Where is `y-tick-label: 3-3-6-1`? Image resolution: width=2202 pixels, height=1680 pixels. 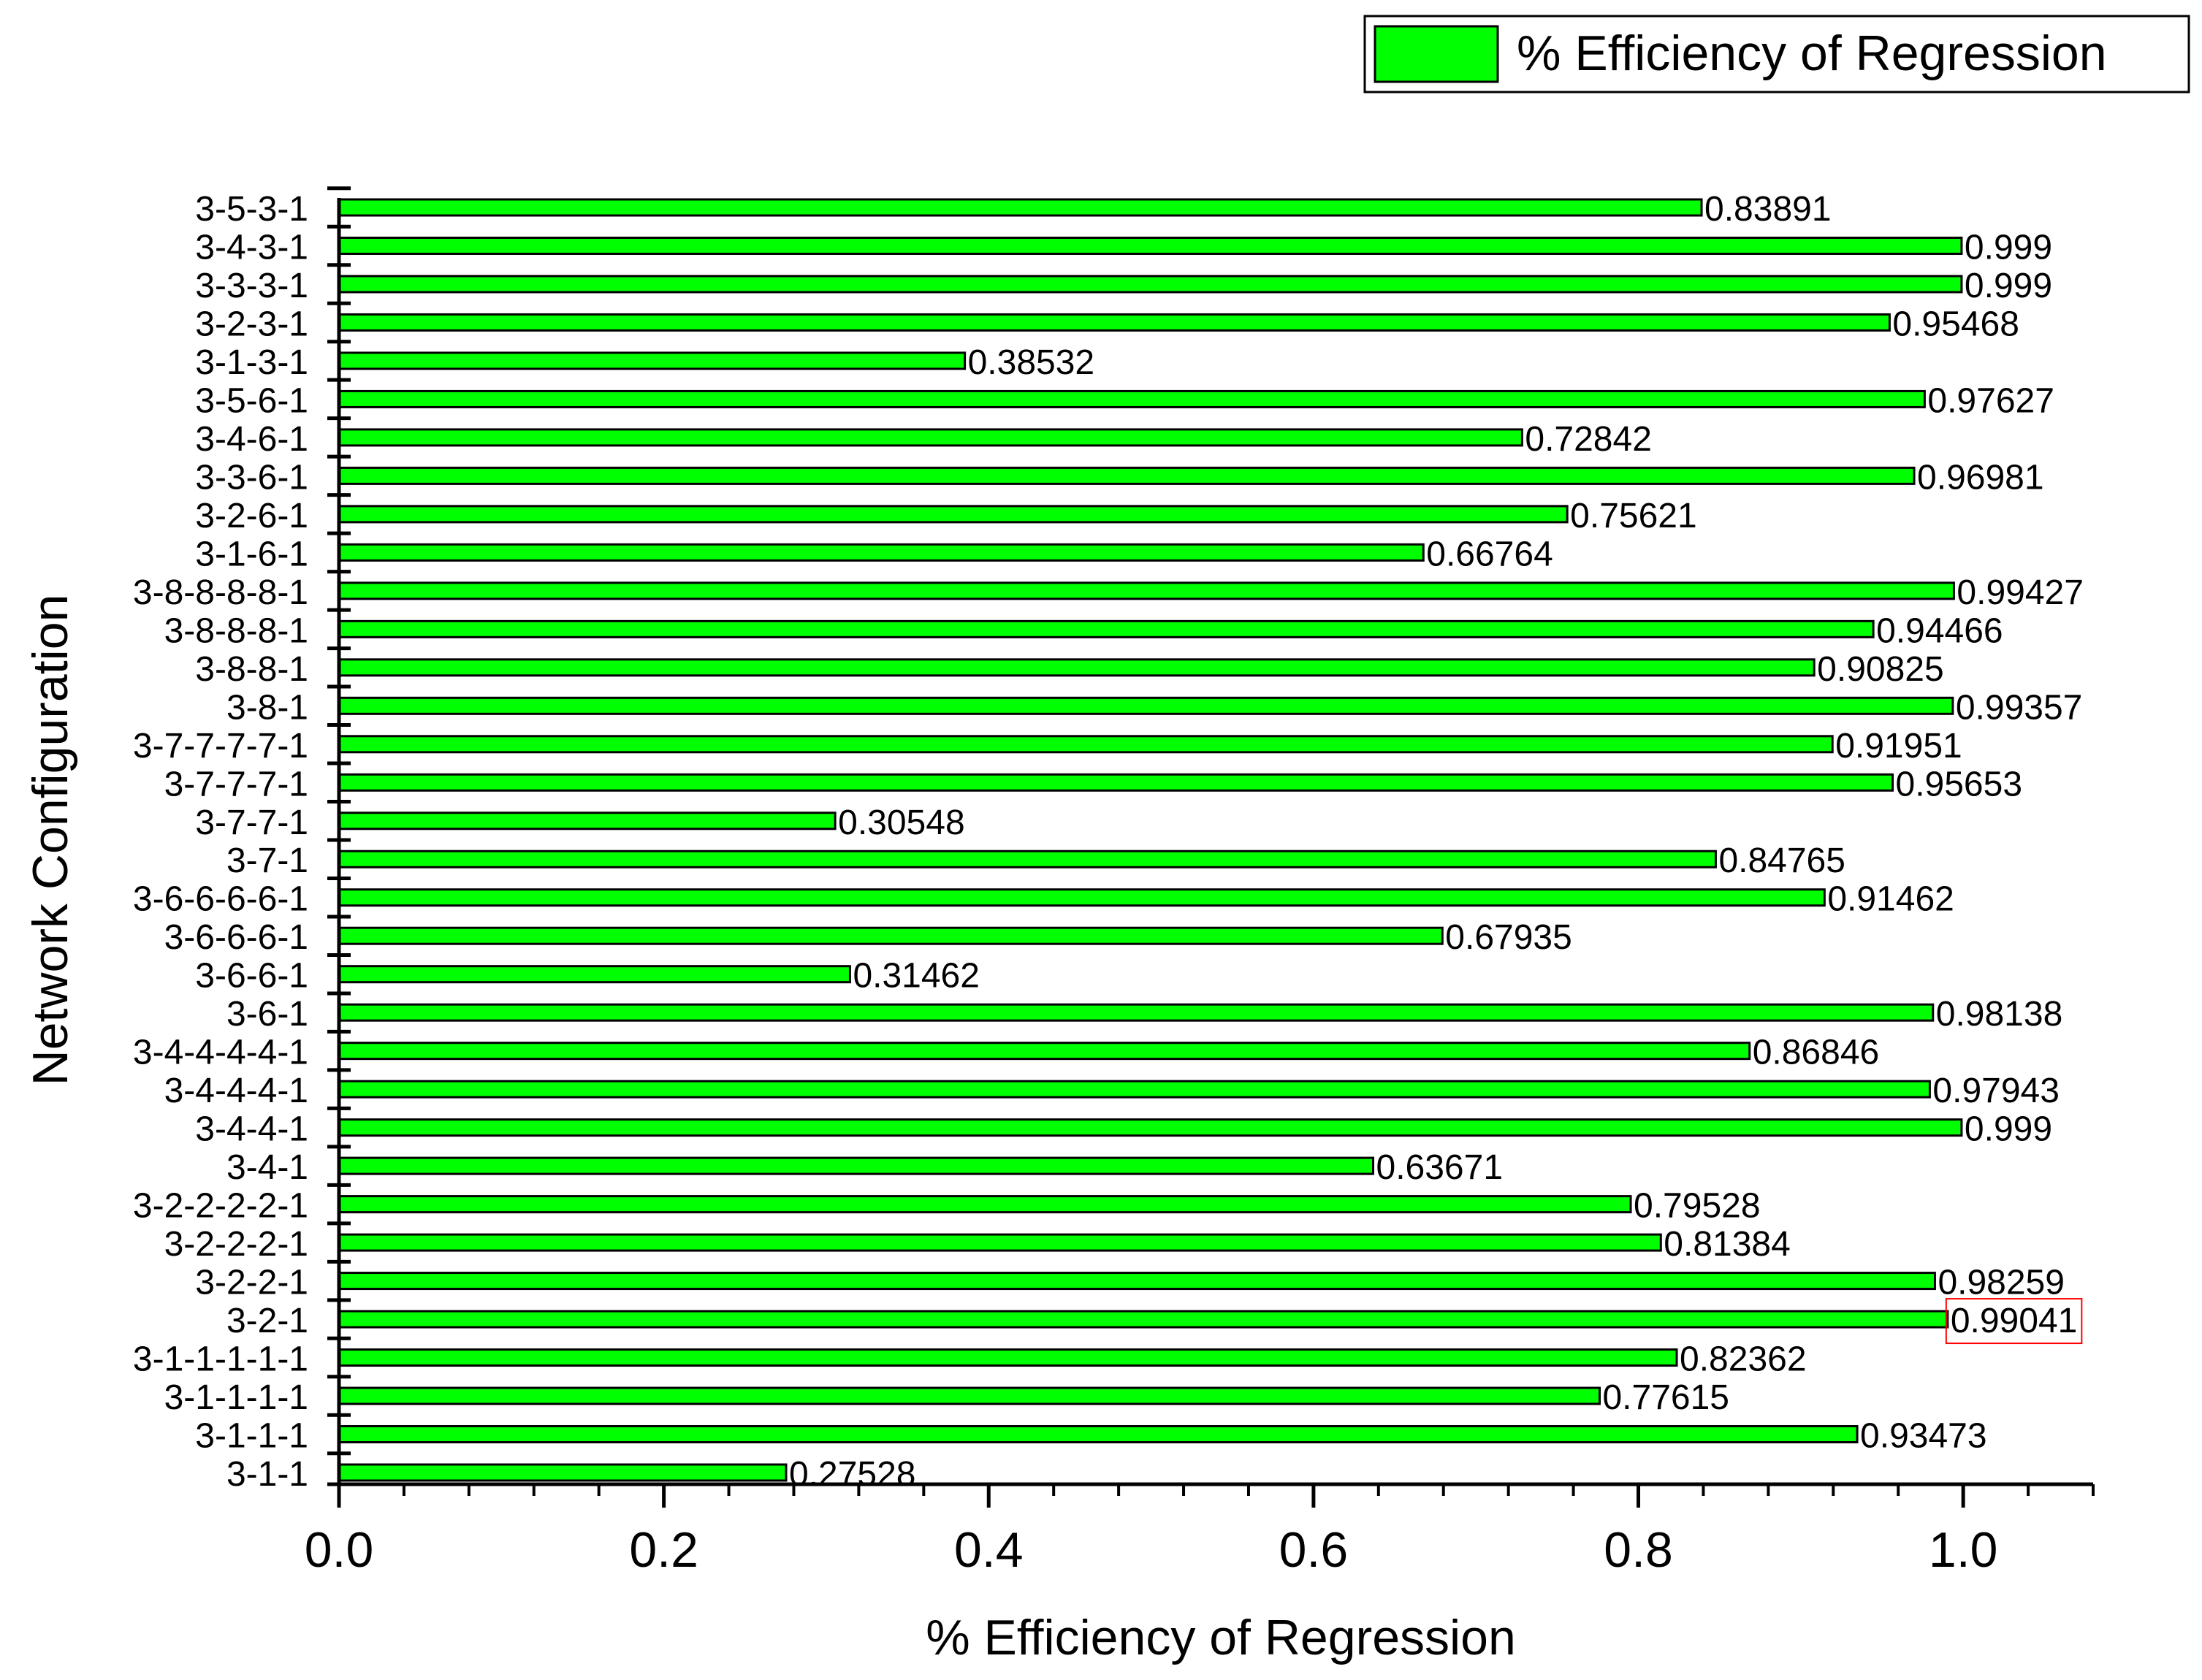 y-tick-label: 3-3-6-1 is located at coordinates (251, 477).